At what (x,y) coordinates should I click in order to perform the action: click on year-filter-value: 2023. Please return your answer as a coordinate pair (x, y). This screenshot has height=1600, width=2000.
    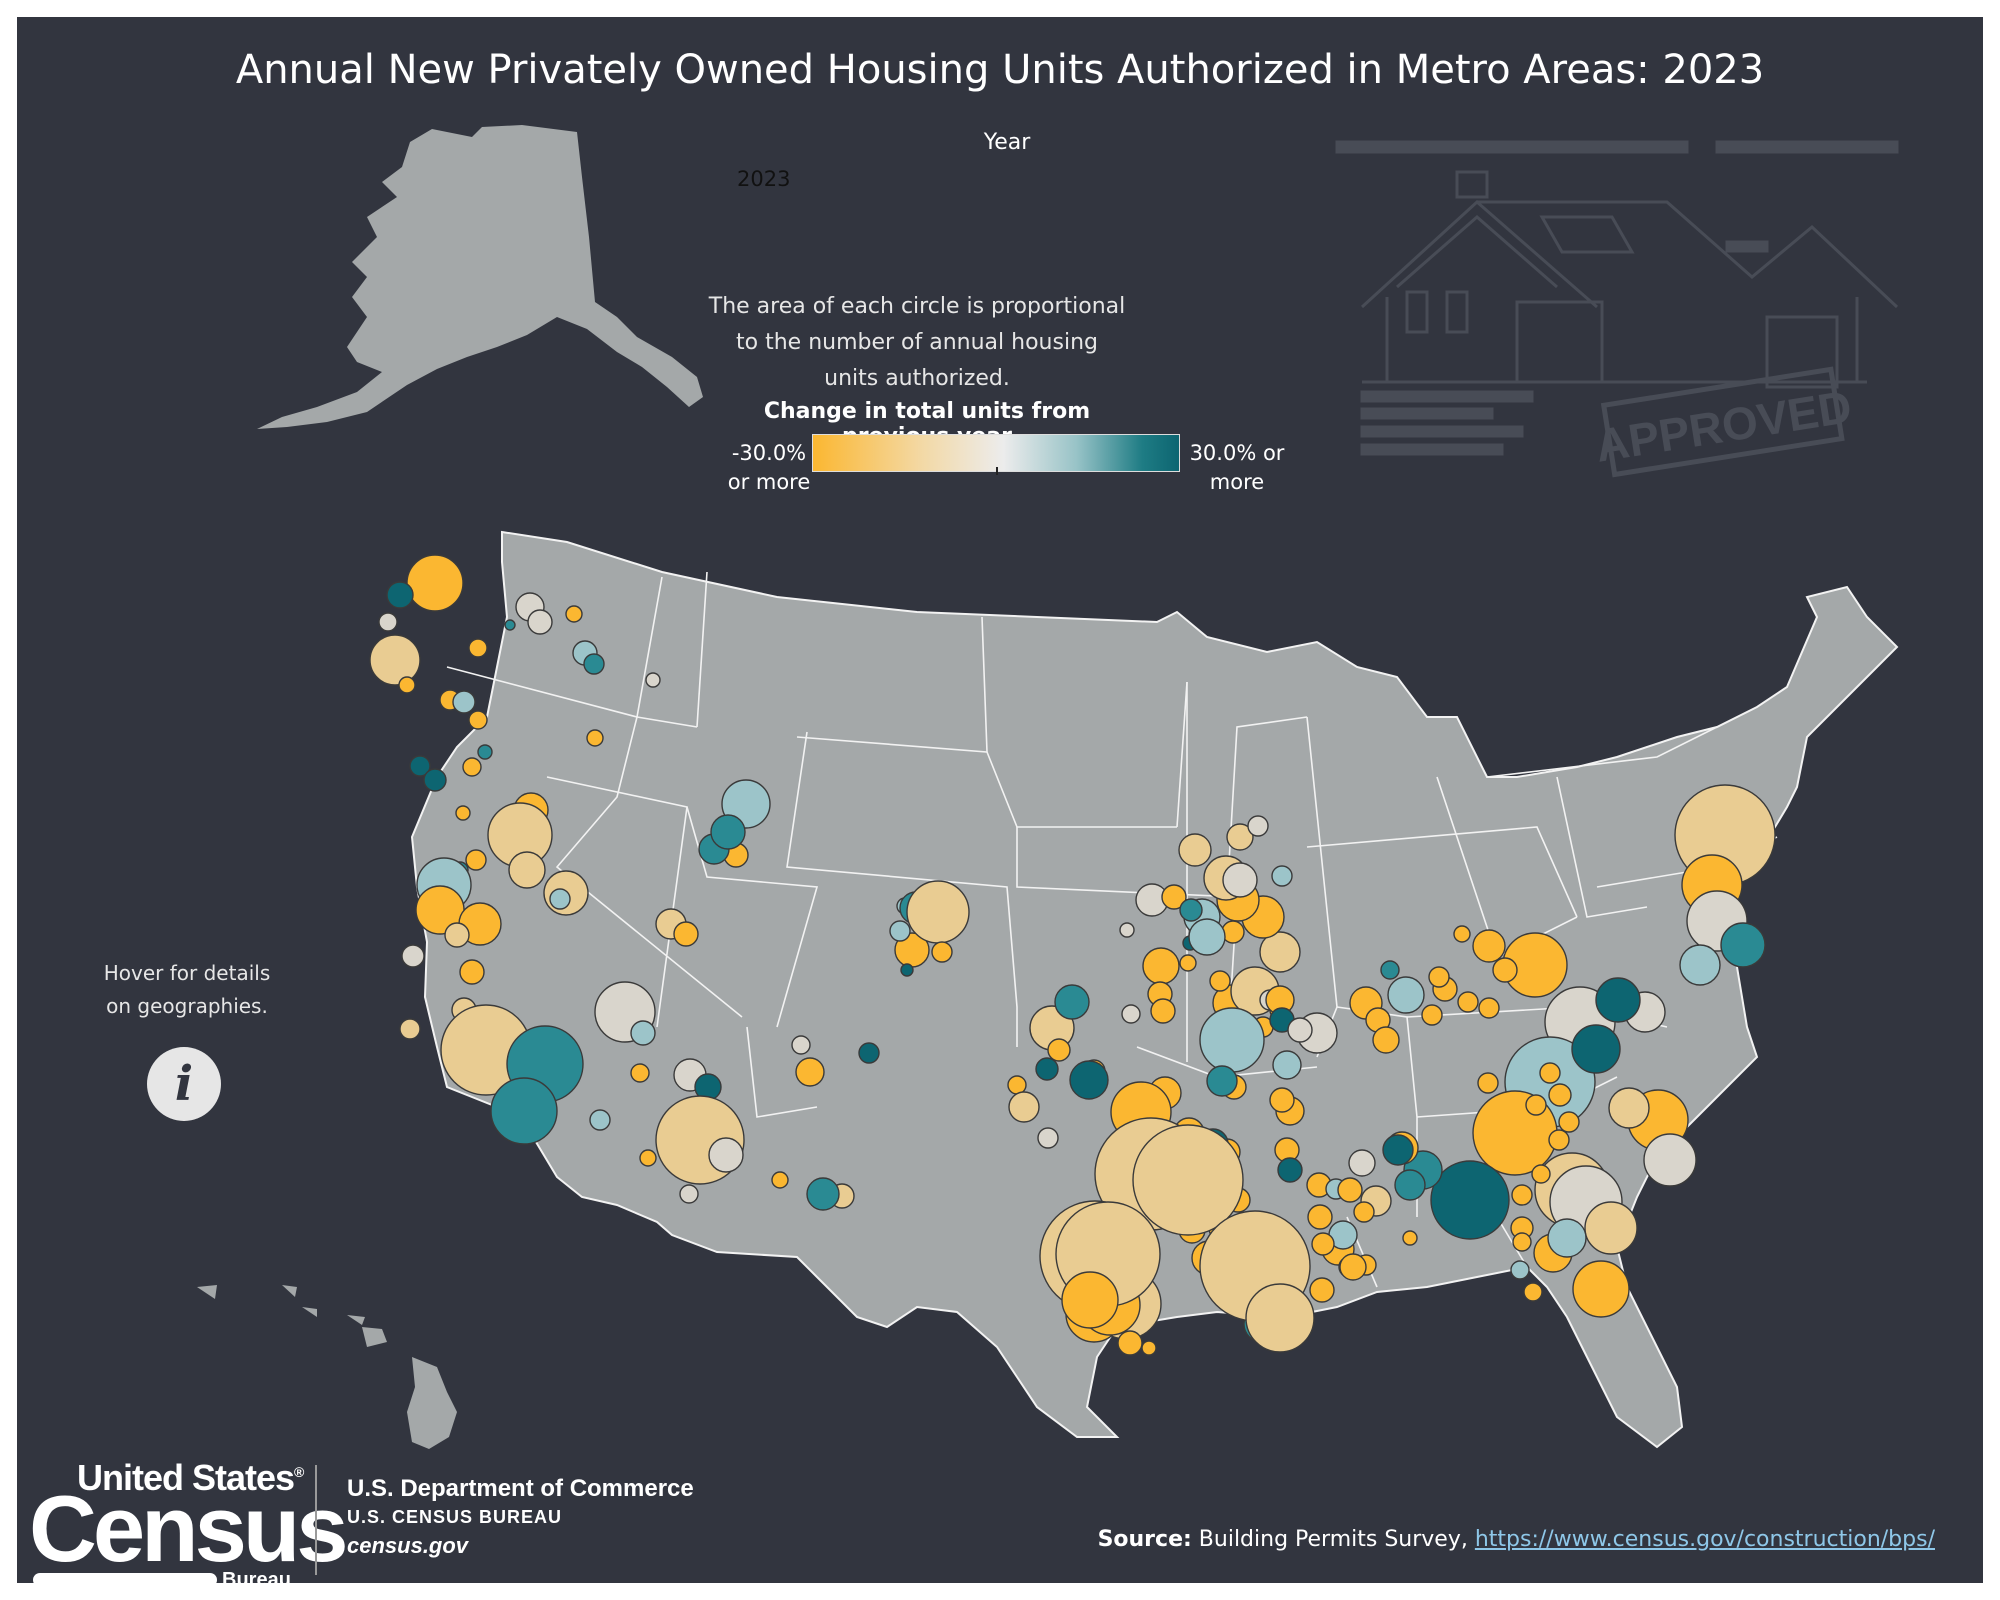
    Looking at the image, I should click on (764, 179).